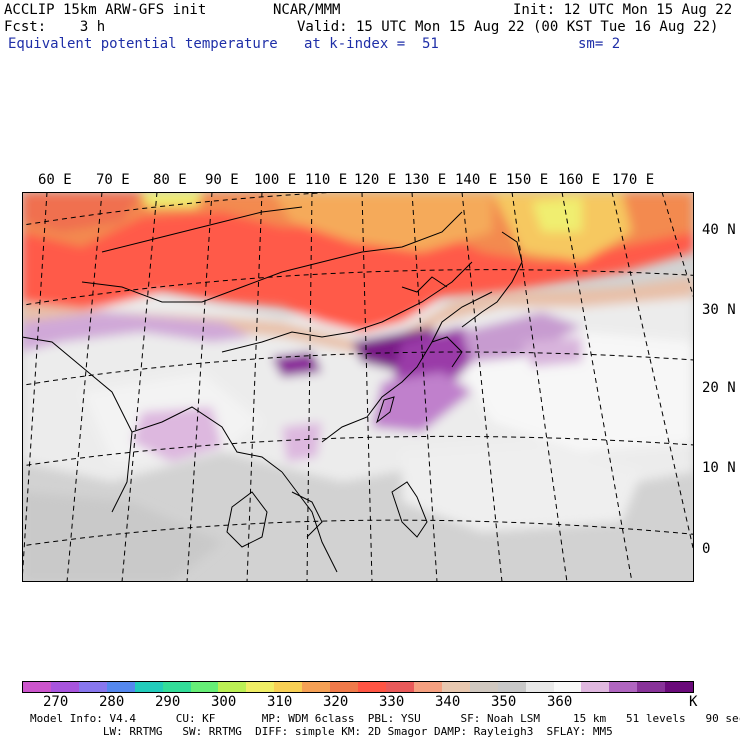  I want to click on level-index: at k-index = 51, so click(371, 44).